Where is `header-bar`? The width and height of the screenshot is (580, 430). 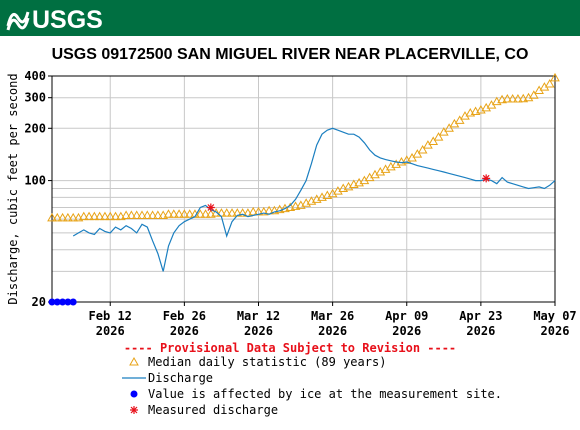 header-bar is located at coordinates (290, 18).